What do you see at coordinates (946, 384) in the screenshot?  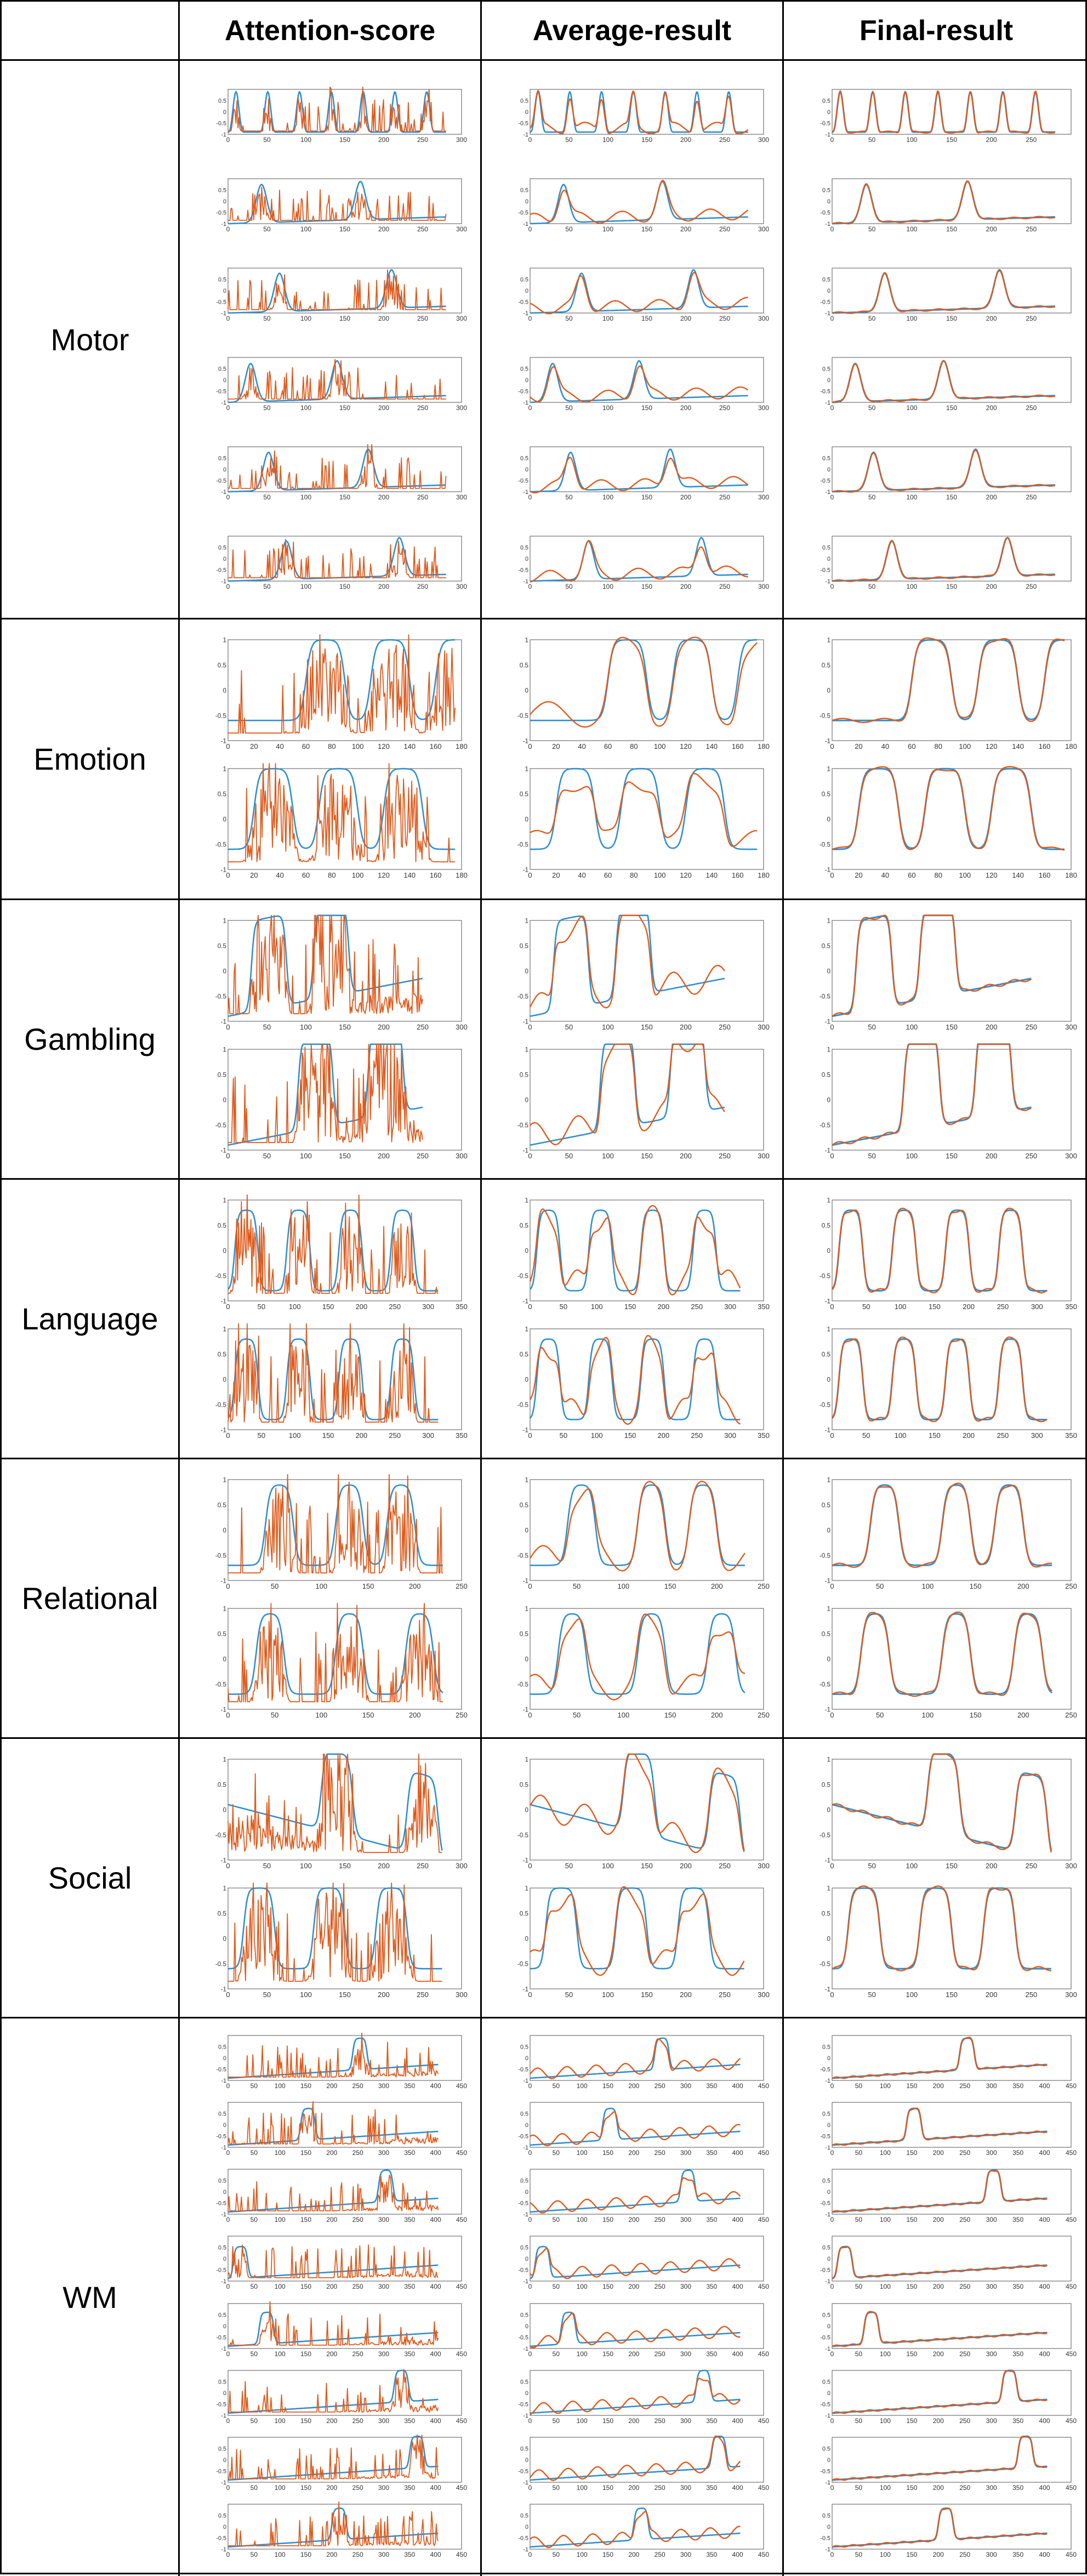 I see `line-plot-motor-3-4: 0 50 100 150 200 250 0.5 0 -0.5 -1` at bounding box center [946, 384].